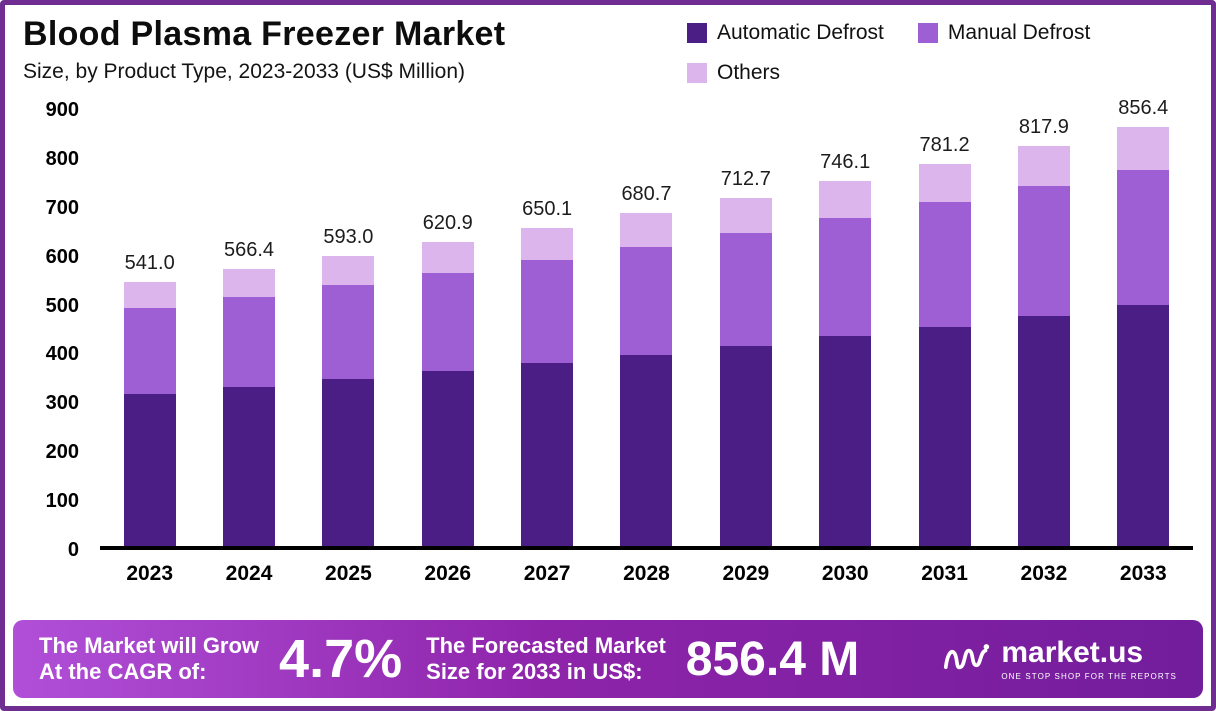 Image resolution: width=1216 pixels, height=711 pixels. I want to click on bar-group-2032: 817.9 2032, so click(1043, 347).